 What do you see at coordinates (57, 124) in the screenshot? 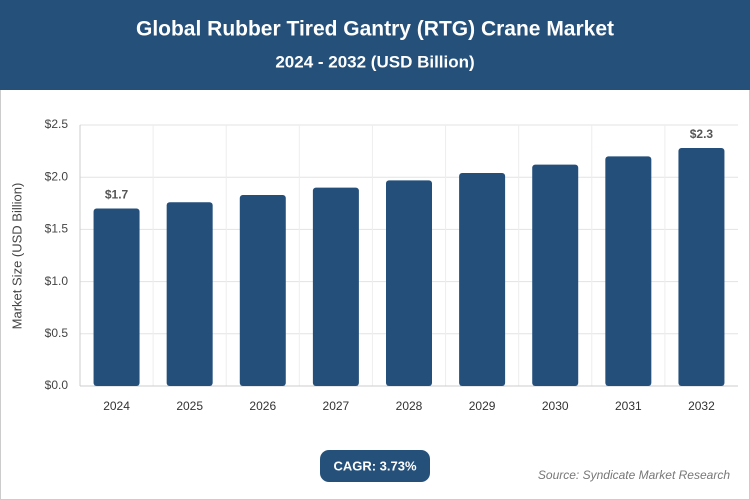
I see `y-tick-label: $2.5` at bounding box center [57, 124].